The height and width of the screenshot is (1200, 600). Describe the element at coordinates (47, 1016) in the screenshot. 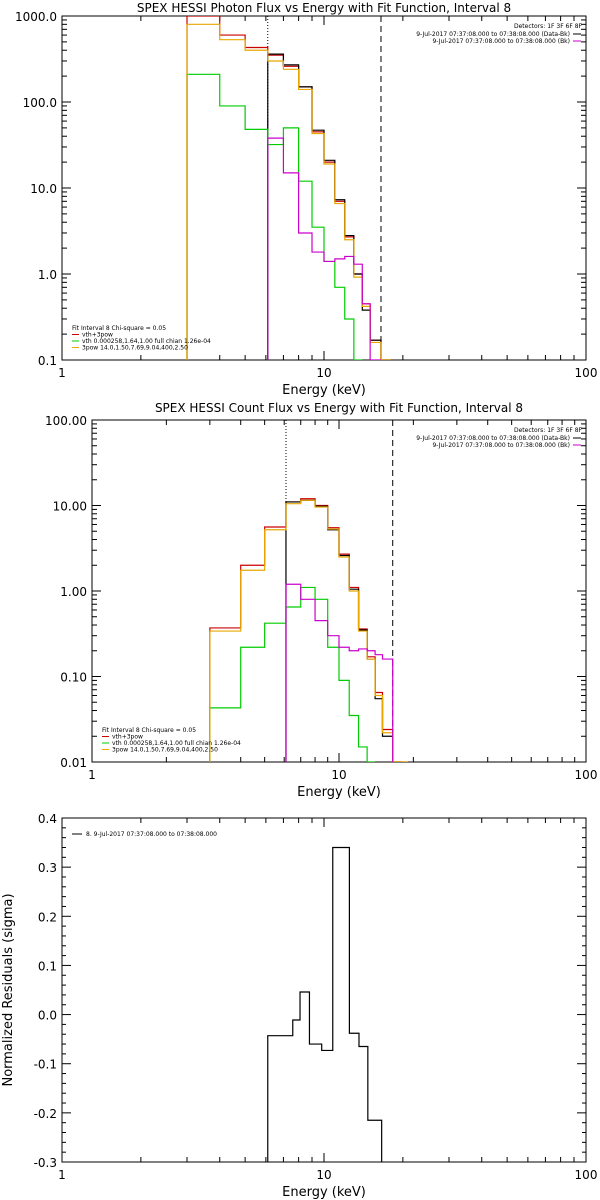

I see `y-tick-label: 0.0` at that location.